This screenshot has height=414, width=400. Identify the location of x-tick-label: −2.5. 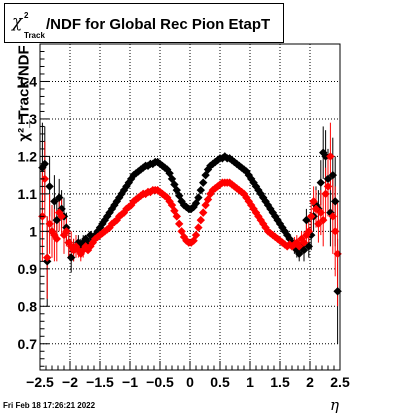
(40, 382).